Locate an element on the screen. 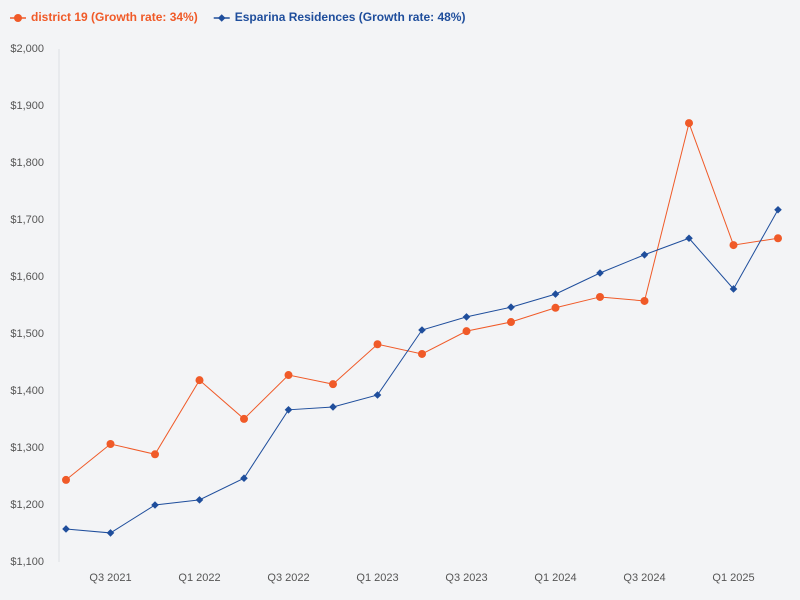 The width and height of the screenshot is (800, 600). x-tick-label: Q1 2022 is located at coordinates (199, 578).